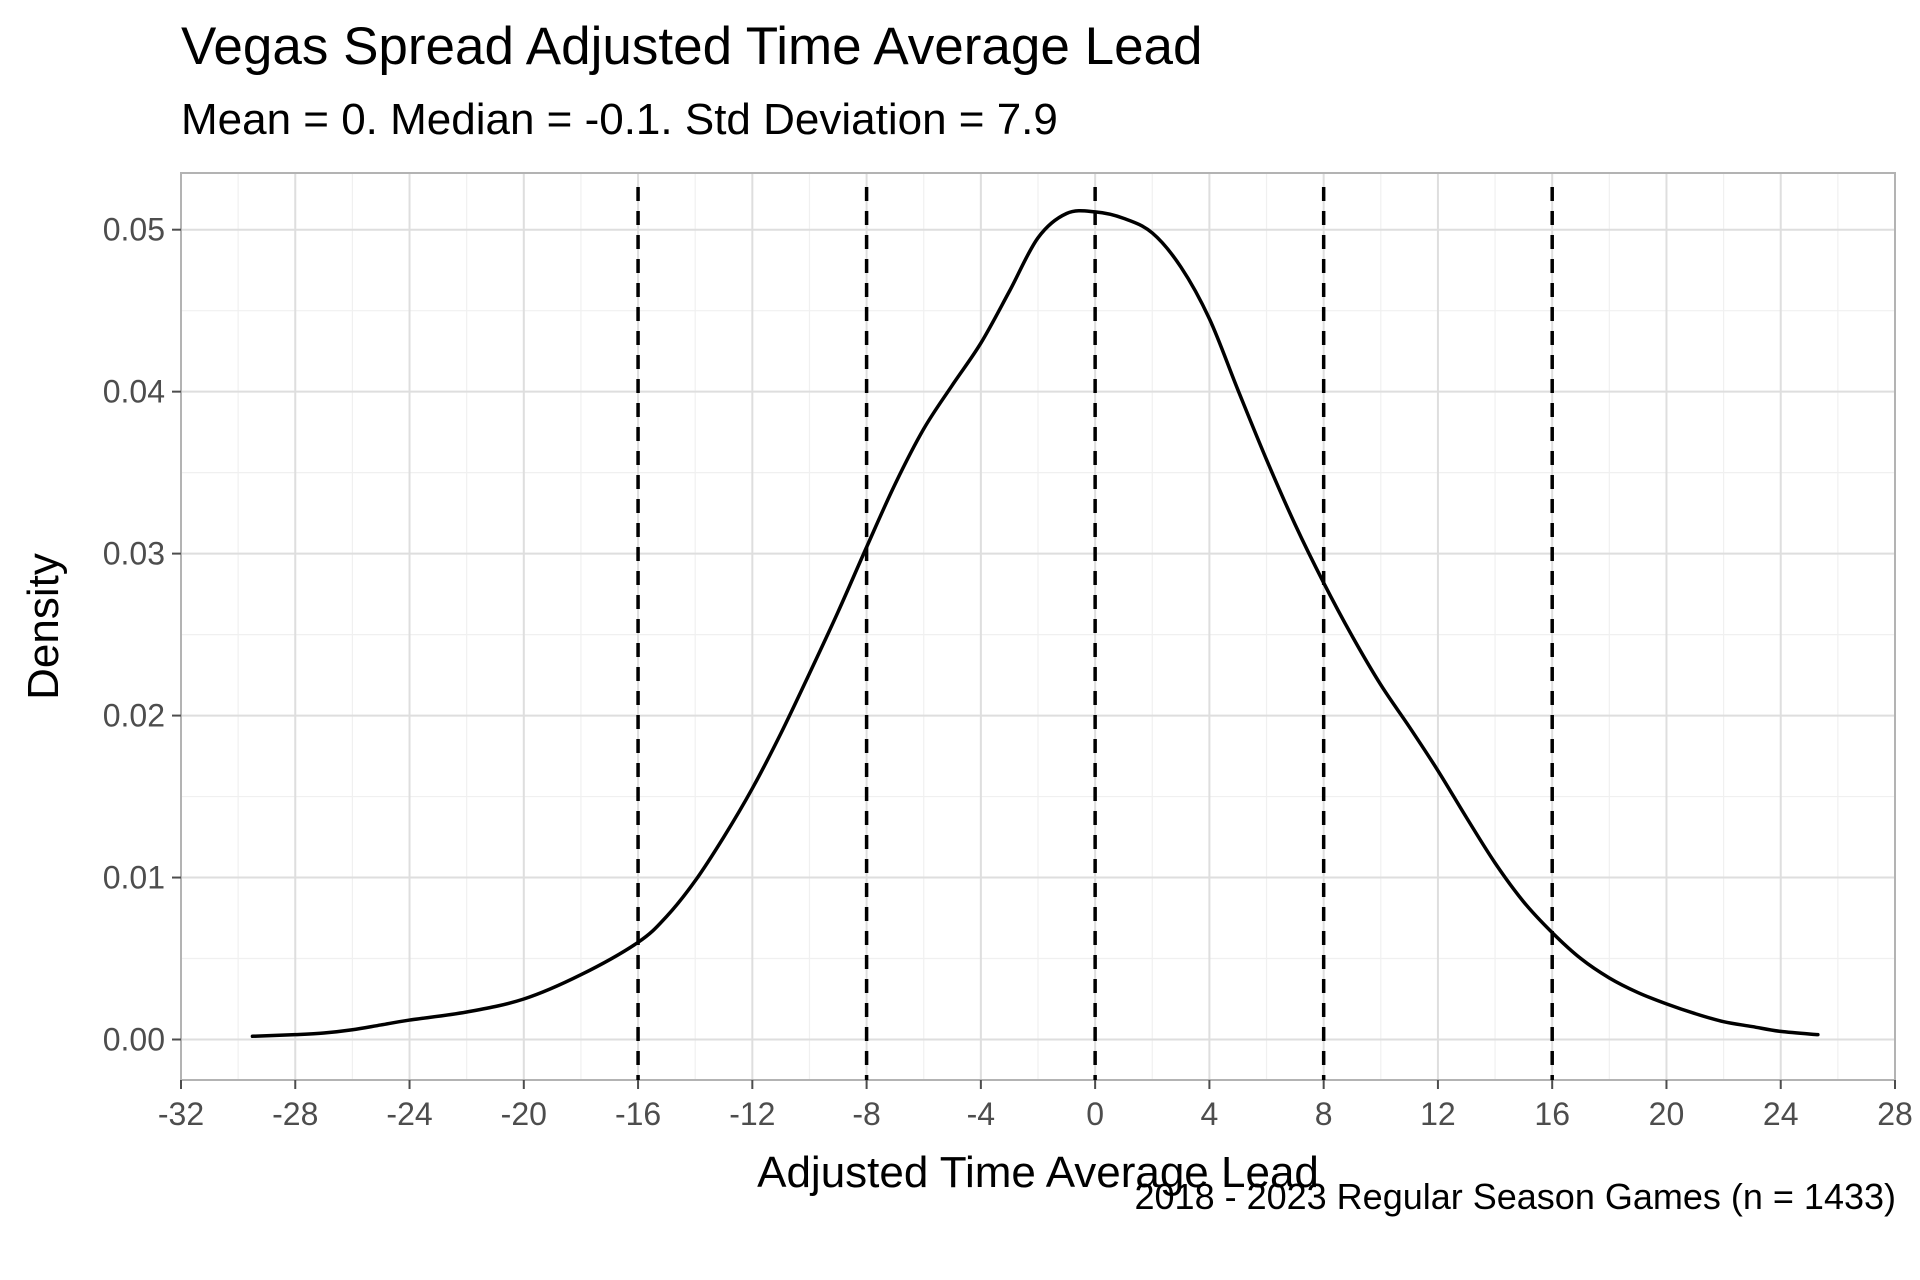  I want to click on x-tick-label: -32, so click(181, 1114).